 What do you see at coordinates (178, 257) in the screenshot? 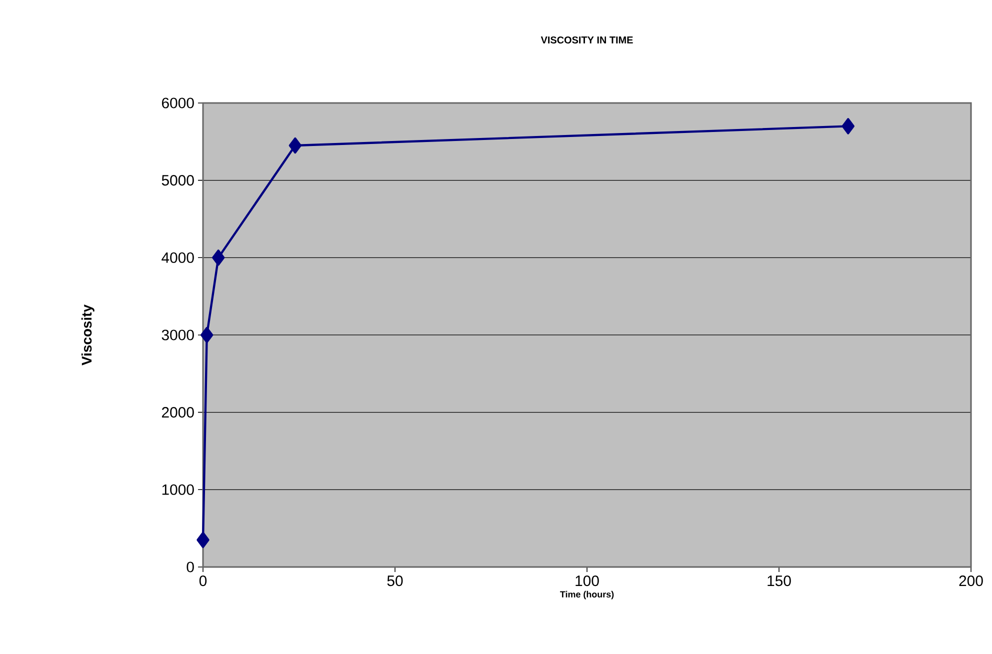
I see `y-tick-label: 4000` at bounding box center [178, 257].